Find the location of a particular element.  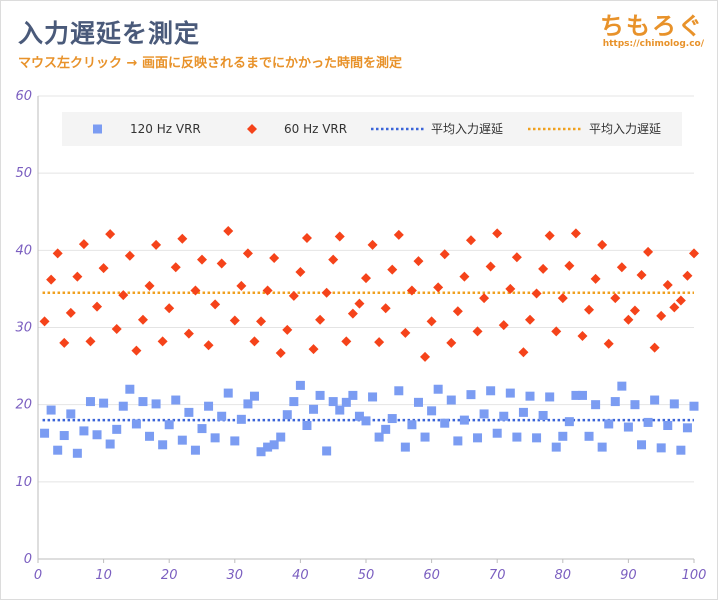

y-tick-label-10: 10 is located at coordinates (23, 482).